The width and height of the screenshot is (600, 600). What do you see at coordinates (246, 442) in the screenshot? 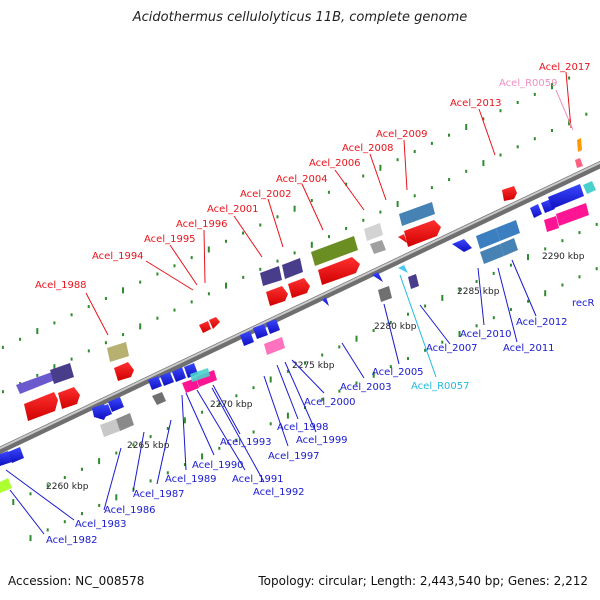
I see `gene-label-acel-1993: Acel_1993` at bounding box center [246, 442].